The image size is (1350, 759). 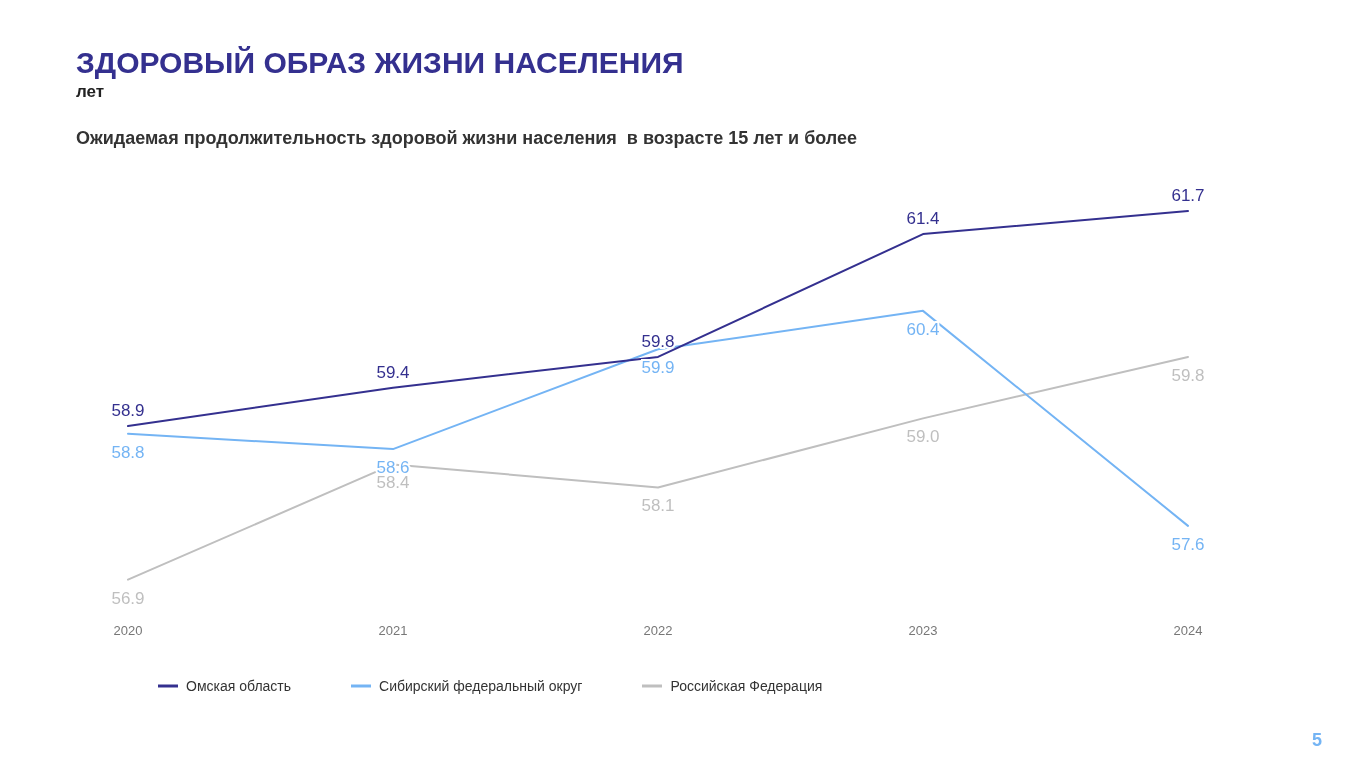 What do you see at coordinates (128, 598) in the screenshot?
I see `data-label: 56.9` at bounding box center [128, 598].